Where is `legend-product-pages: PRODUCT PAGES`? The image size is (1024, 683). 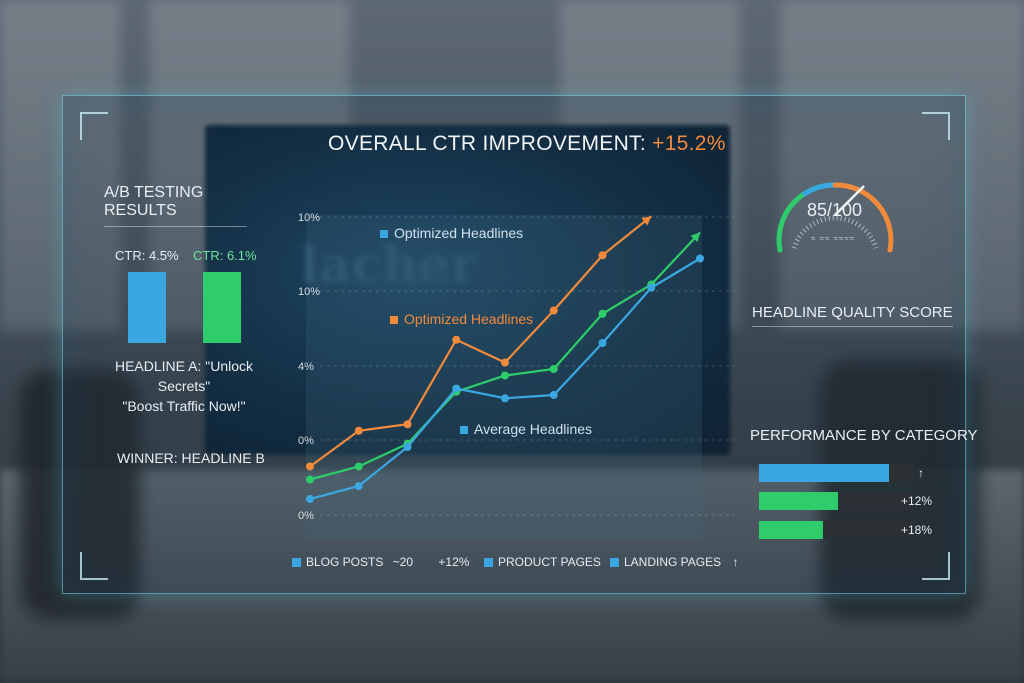 legend-product-pages: PRODUCT PAGES is located at coordinates (542, 562).